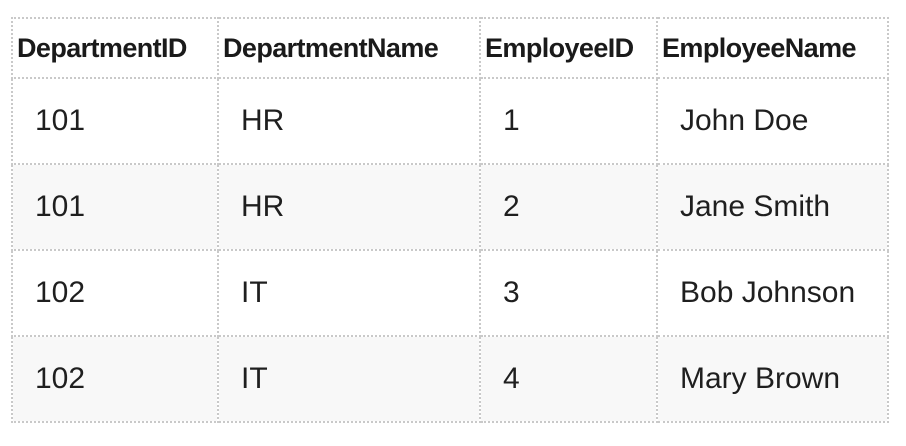 The image size is (906, 446). What do you see at coordinates (568, 293) in the screenshot?
I see `cell-employee-id: 3` at bounding box center [568, 293].